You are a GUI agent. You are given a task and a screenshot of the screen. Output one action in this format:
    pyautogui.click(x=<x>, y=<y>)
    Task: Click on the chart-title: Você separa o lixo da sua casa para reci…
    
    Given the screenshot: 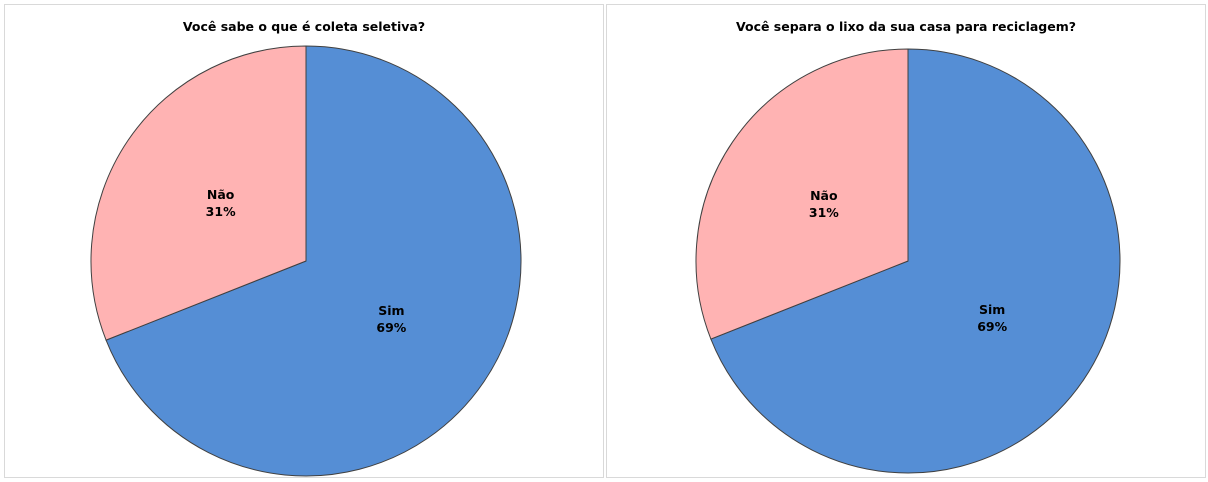 What is the action you would take?
    pyautogui.click(x=905, y=26)
    